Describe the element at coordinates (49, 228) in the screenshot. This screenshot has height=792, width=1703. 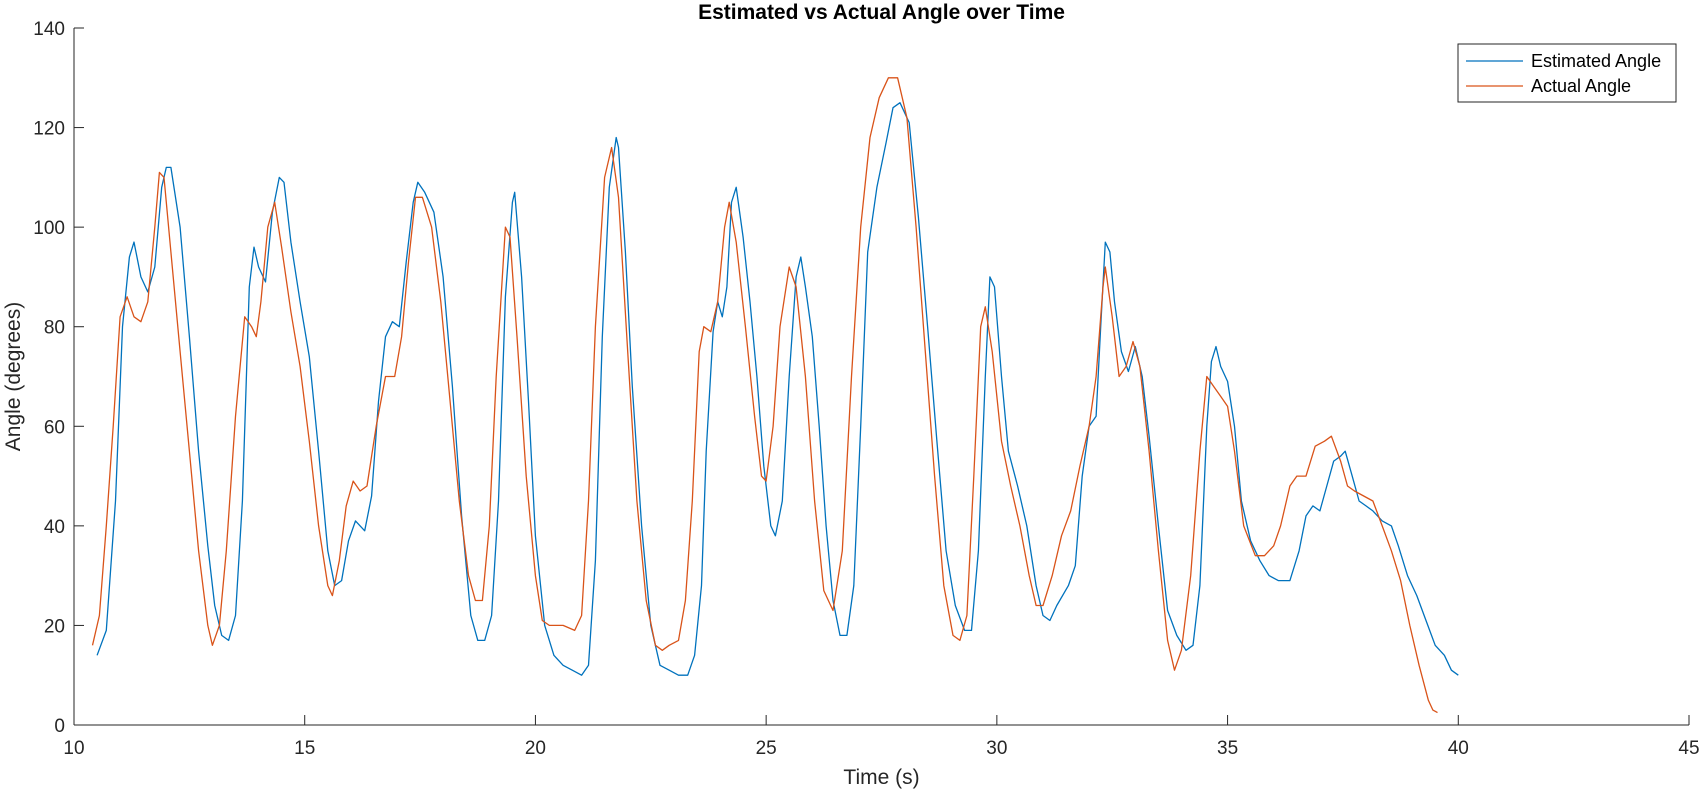
I see `y-tick-label: 100` at that location.